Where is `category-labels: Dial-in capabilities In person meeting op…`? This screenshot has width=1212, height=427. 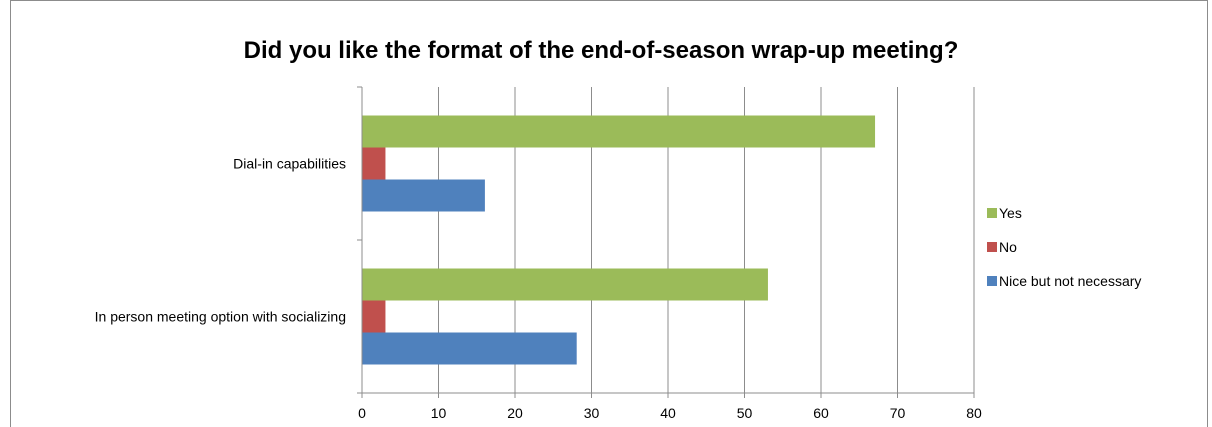 category-labels: Dial-in capabilities In person meeting op… is located at coordinates (220, 240).